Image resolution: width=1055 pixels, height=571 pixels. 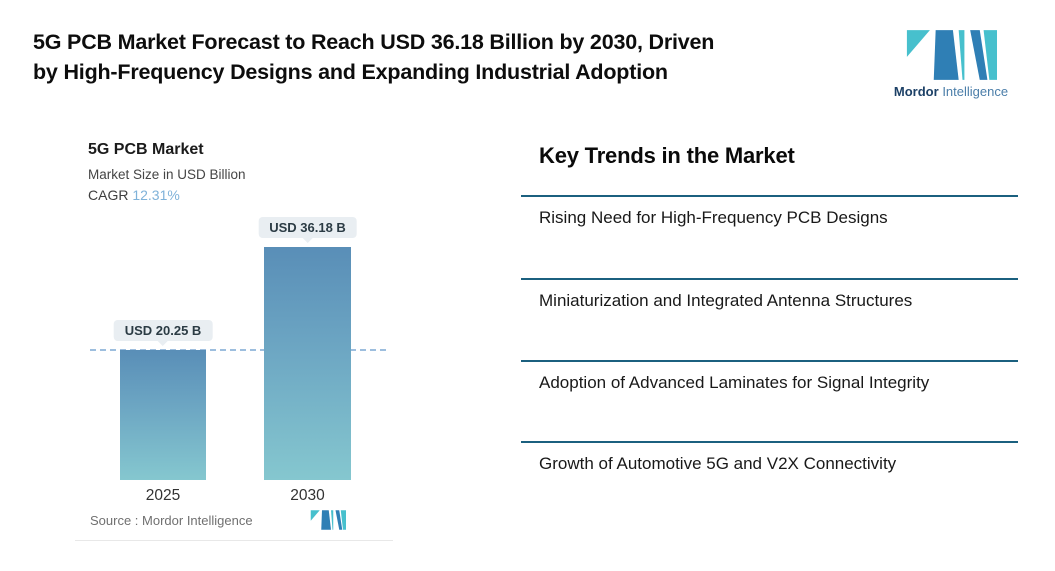 I want to click on x-axis-label-2030: 2030, so click(x=307, y=495).